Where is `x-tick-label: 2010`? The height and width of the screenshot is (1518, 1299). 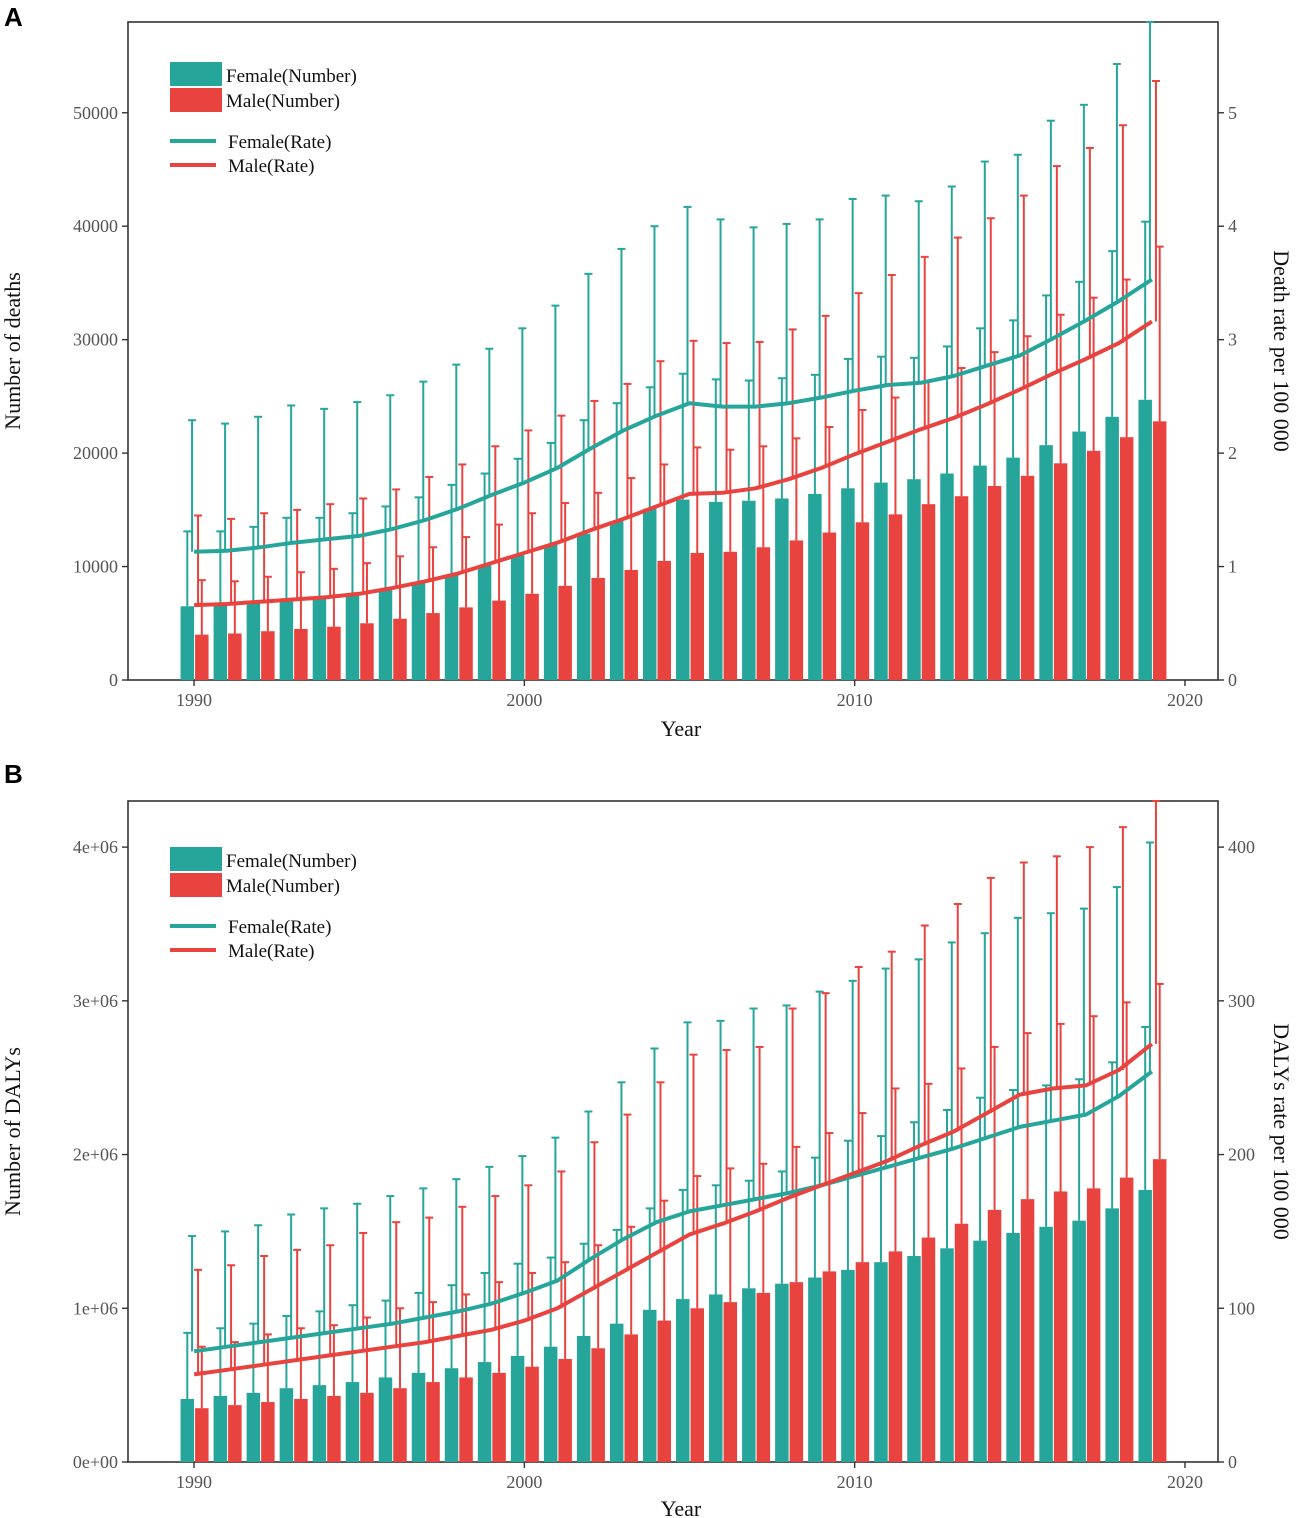
x-tick-label: 2010 is located at coordinates (855, 1482).